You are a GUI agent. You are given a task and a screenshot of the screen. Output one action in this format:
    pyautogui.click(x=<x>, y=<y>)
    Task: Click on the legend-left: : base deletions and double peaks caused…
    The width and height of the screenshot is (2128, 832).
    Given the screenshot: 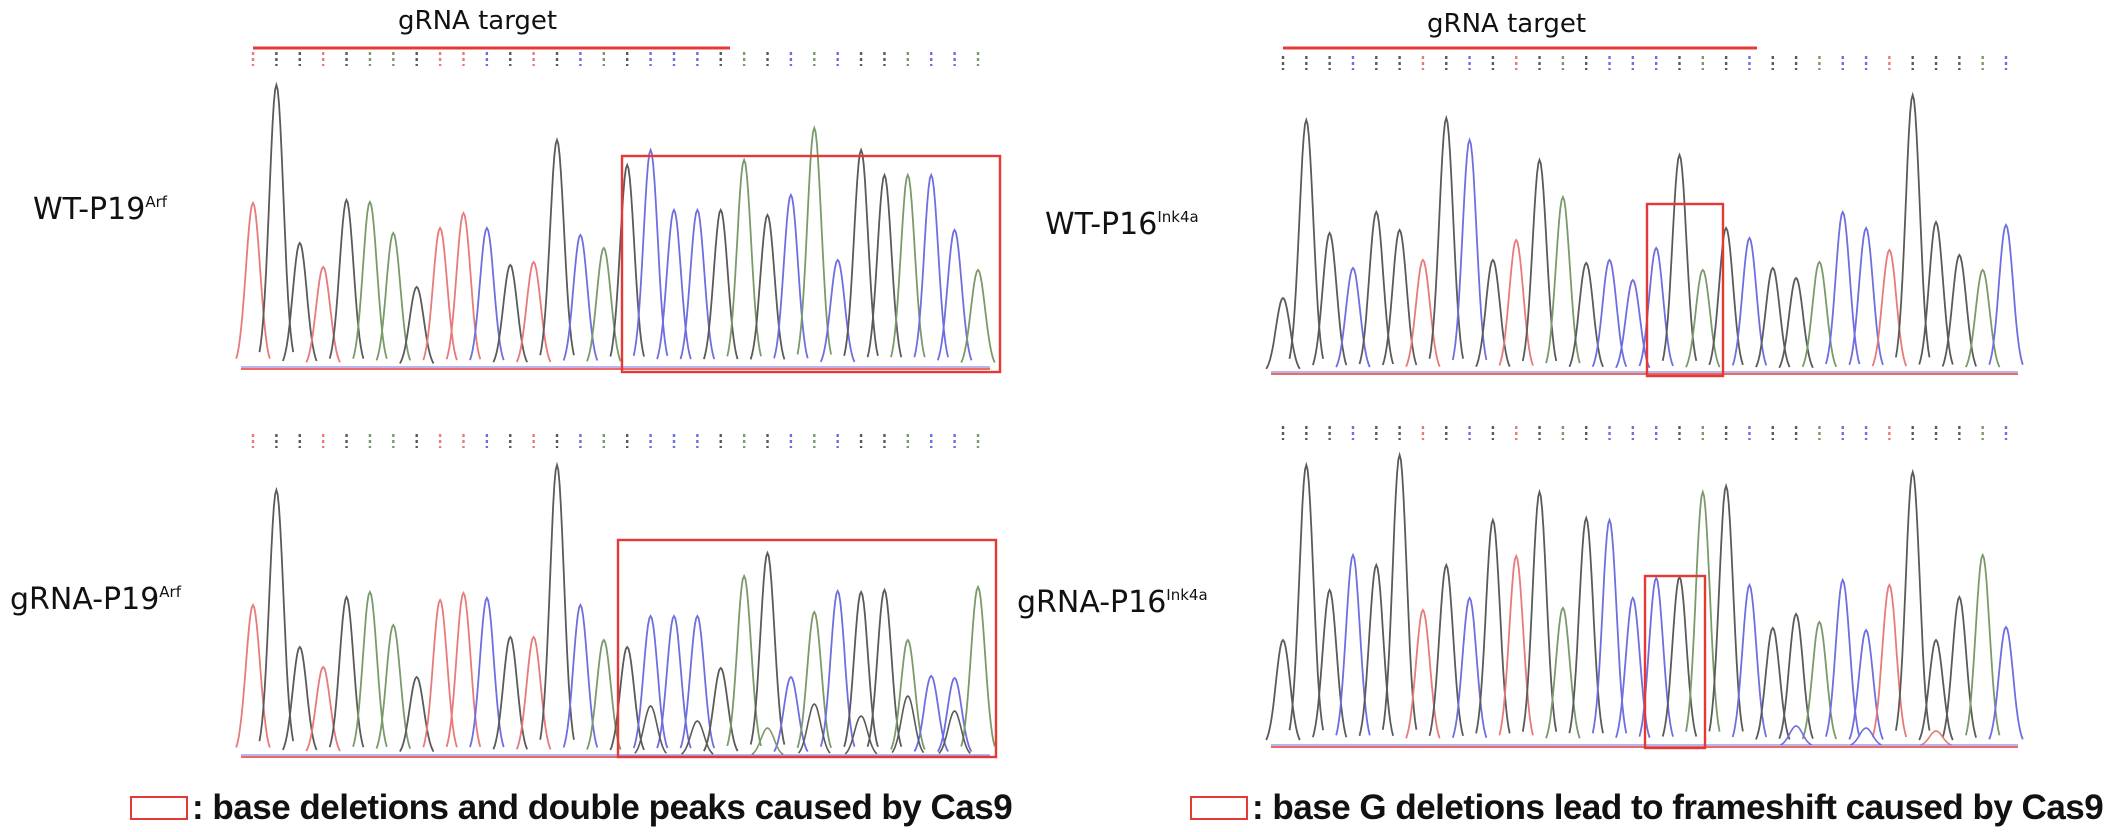 What is the action you would take?
    pyautogui.click(x=571, y=808)
    